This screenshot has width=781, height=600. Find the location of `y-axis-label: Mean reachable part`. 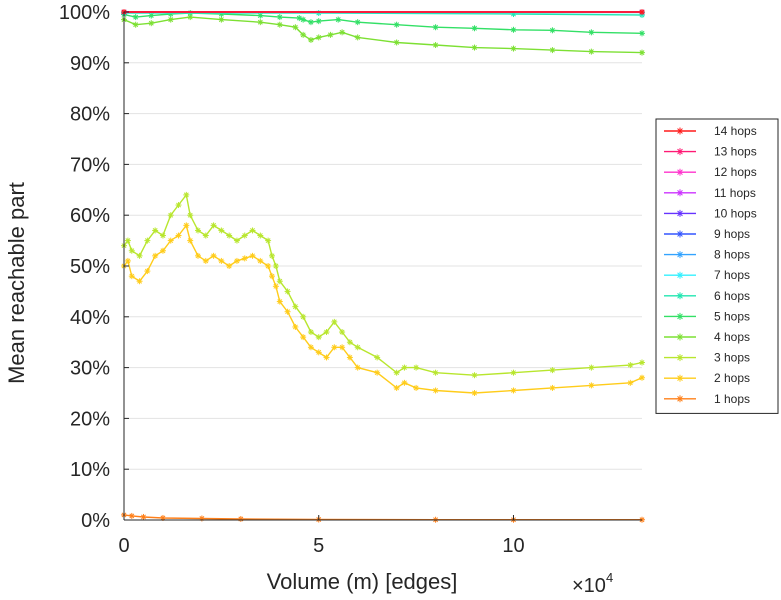

y-axis-label: Mean reachable part is located at coordinates (16, 283).